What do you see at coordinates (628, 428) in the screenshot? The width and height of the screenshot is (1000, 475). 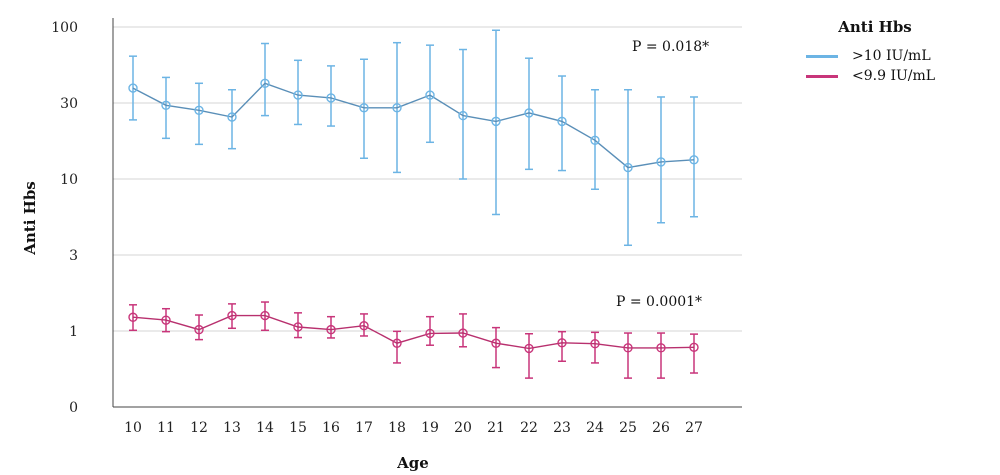 I see `x-tick-label-25: 25` at bounding box center [628, 428].